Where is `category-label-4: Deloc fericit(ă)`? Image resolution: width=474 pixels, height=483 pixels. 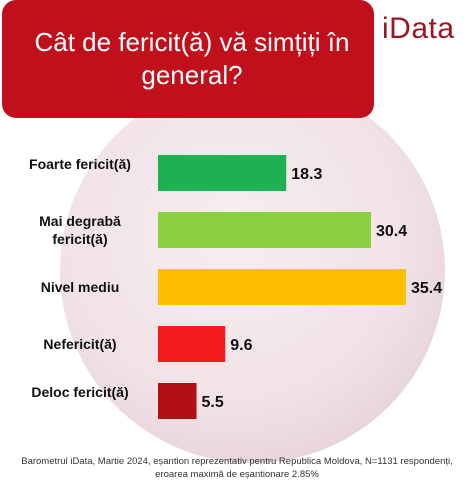
category-label-4: Deloc fericit(ă) is located at coordinates (80, 392).